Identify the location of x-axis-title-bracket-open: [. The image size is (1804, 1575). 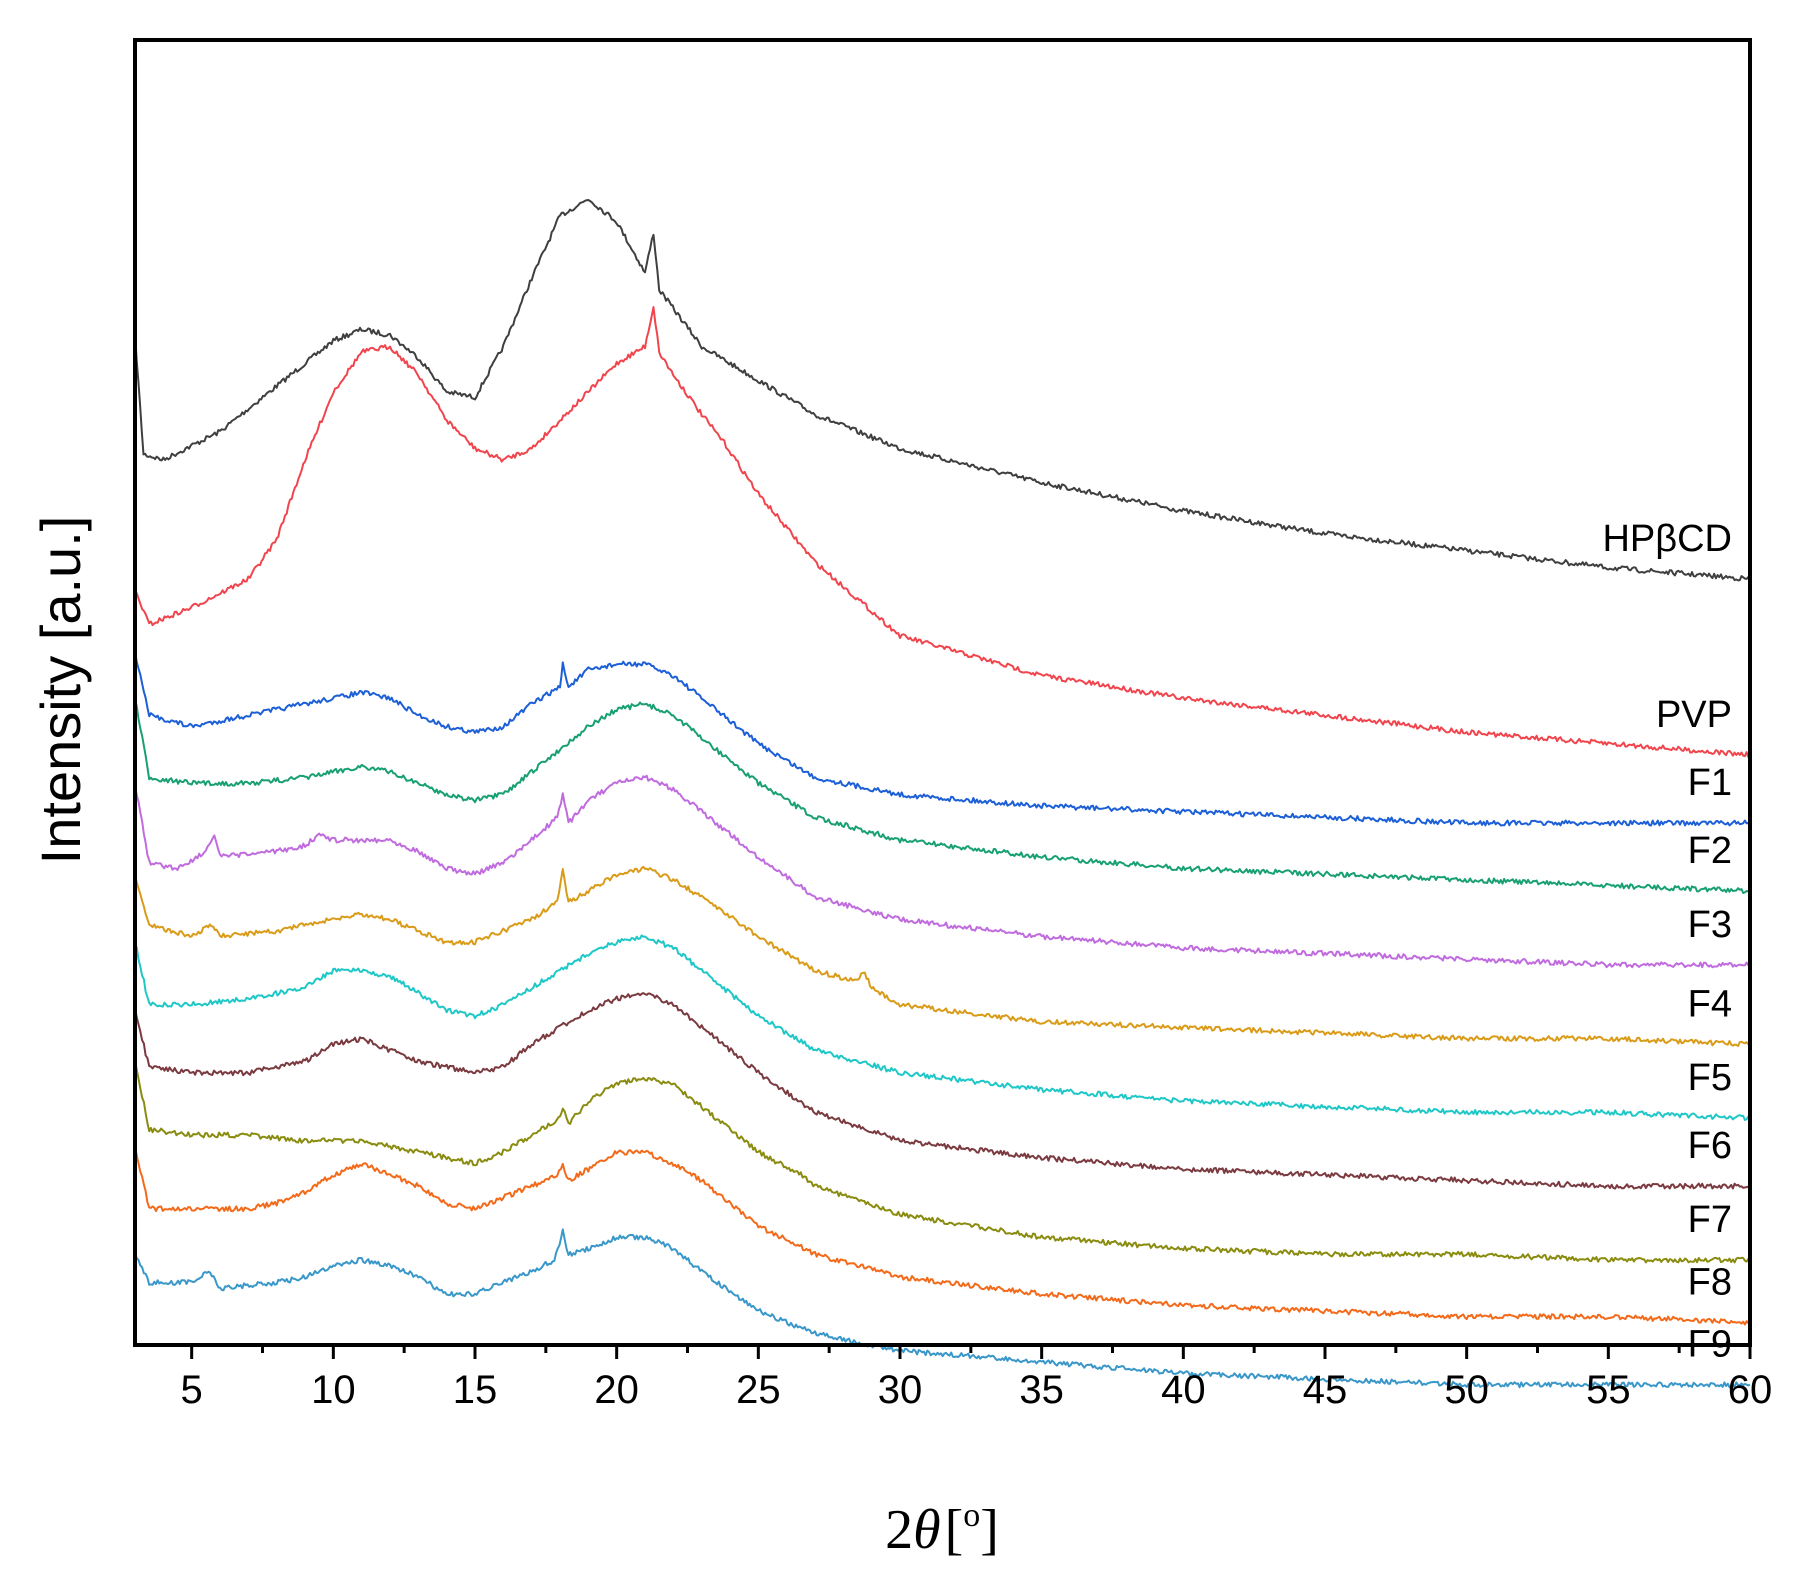
(954, 1530).